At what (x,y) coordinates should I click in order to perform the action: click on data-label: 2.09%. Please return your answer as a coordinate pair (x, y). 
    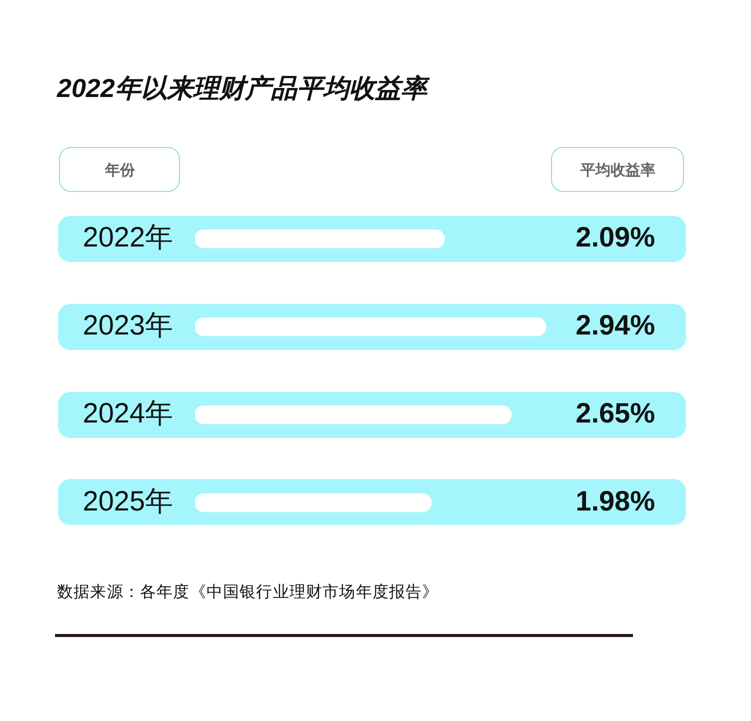
    Looking at the image, I should click on (616, 237).